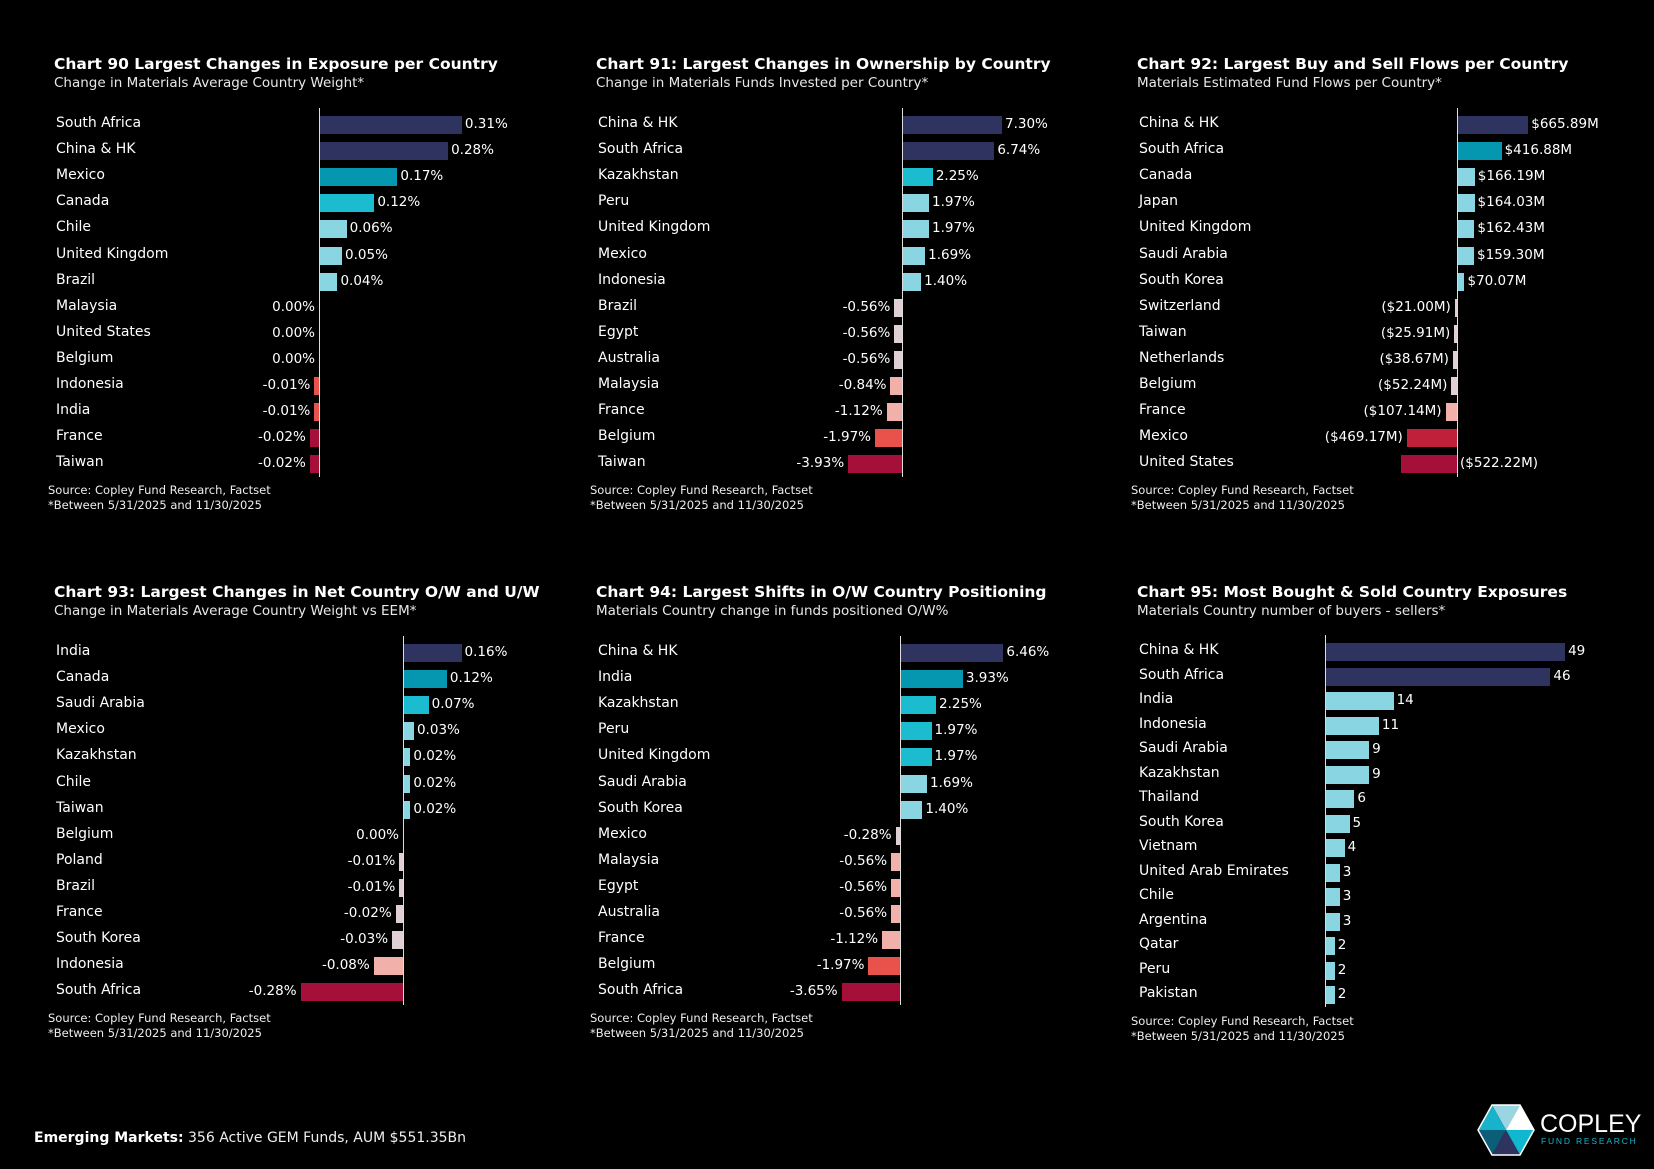  I want to click on value-label: 9, so click(1376, 773).